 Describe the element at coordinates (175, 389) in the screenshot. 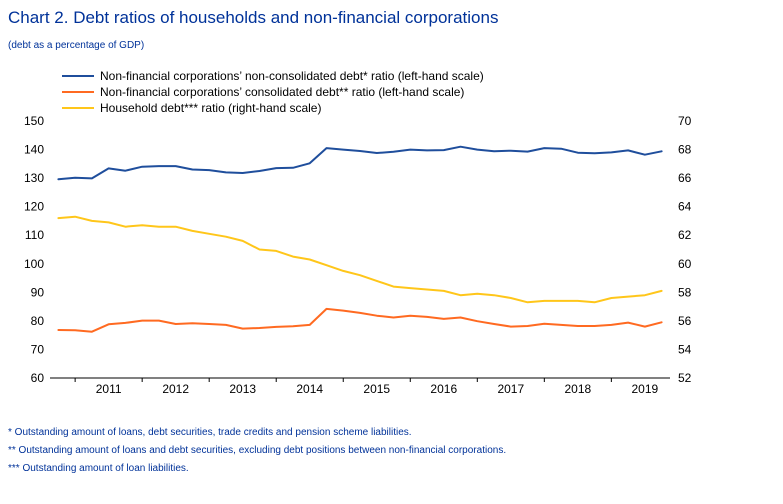

I see `x-axis-tick-label: 2012` at that location.